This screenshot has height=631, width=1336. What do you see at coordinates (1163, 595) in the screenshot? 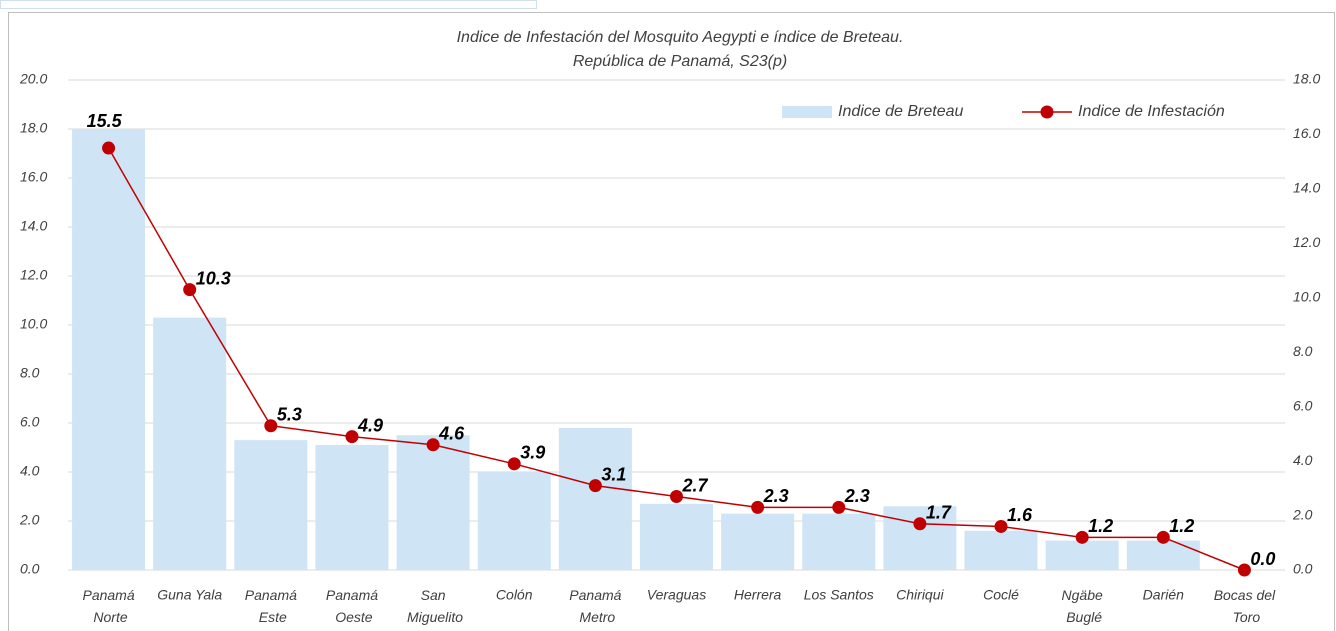
I see `x-tick-label: Darién` at bounding box center [1163, 595].